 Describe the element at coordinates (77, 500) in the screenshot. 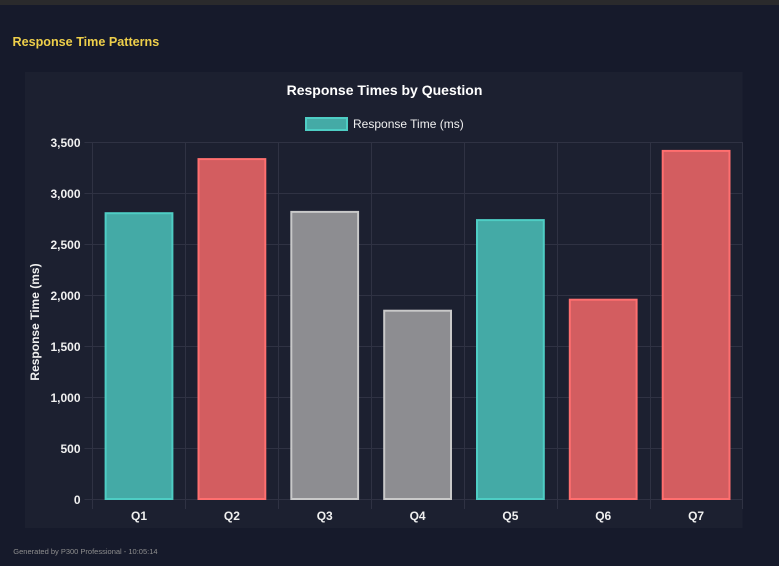

I see `svg-text: 0` at that location.